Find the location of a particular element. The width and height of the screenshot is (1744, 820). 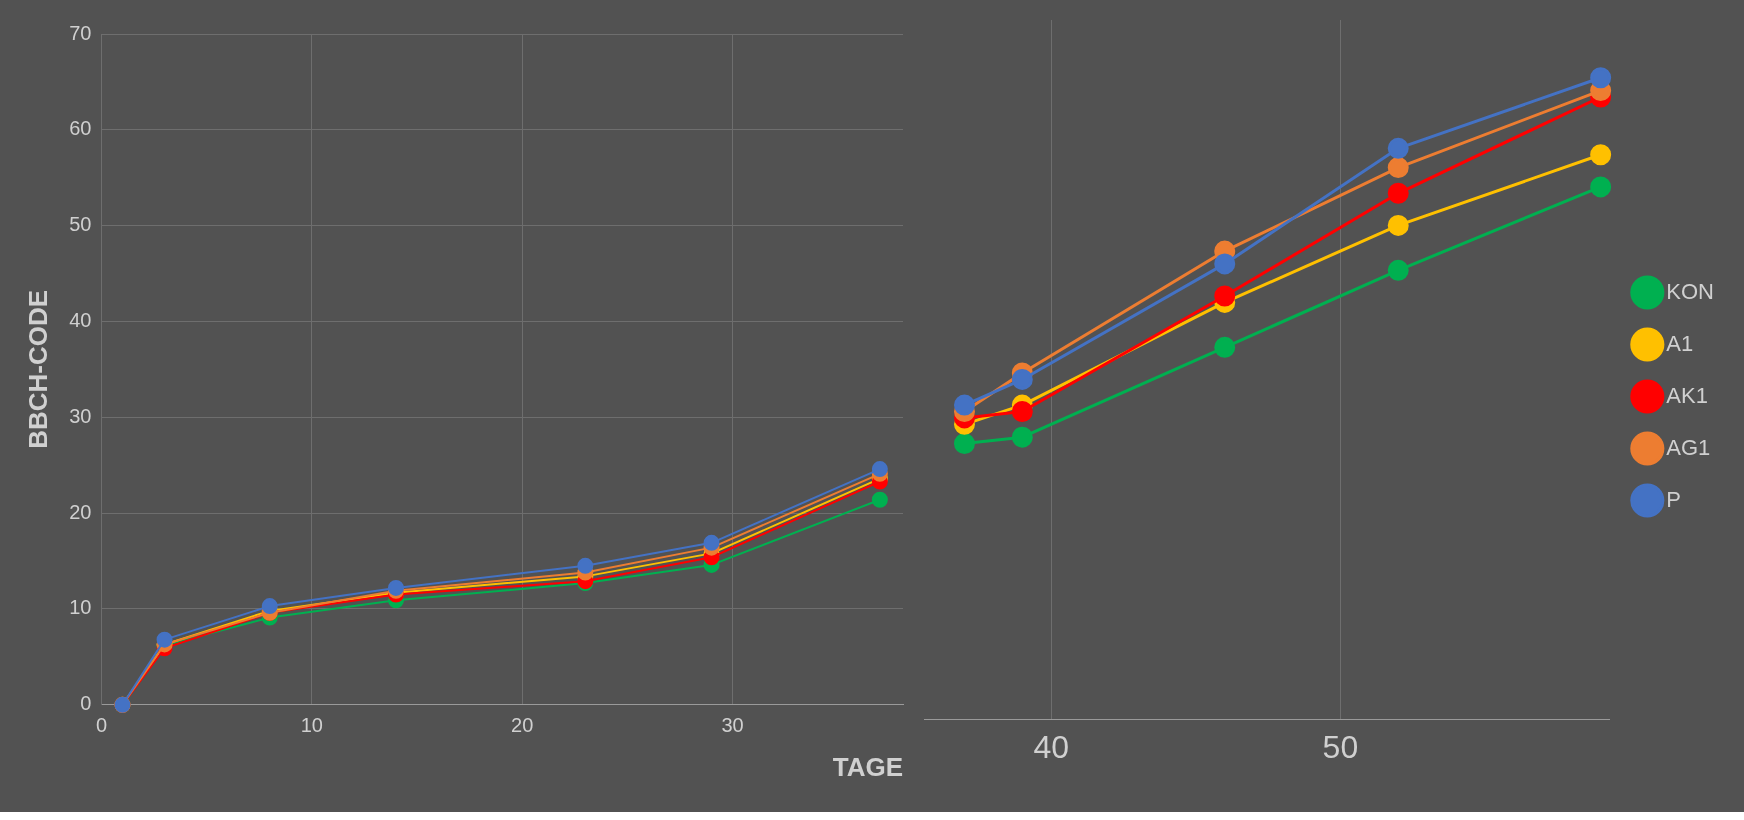

x-tick-label: 10 is located at coordinates (311, 725).